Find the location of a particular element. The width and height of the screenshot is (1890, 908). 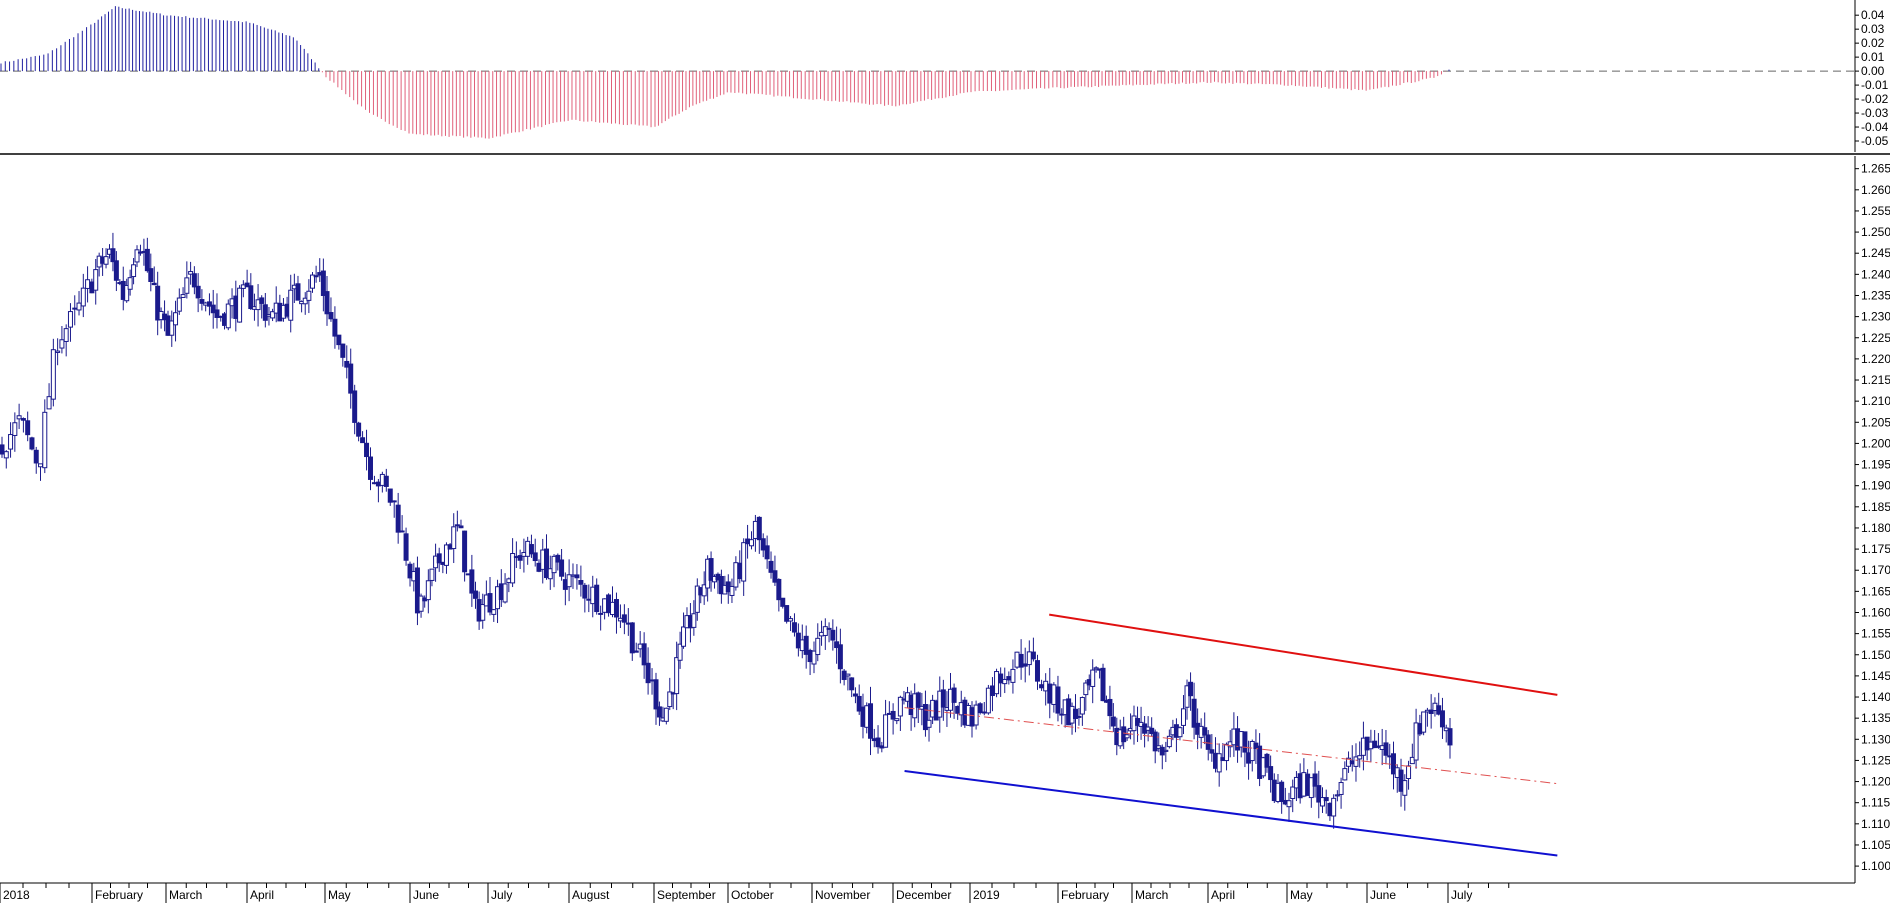

price-tick-label: 1.210 is located at coordinates (1875, 401).